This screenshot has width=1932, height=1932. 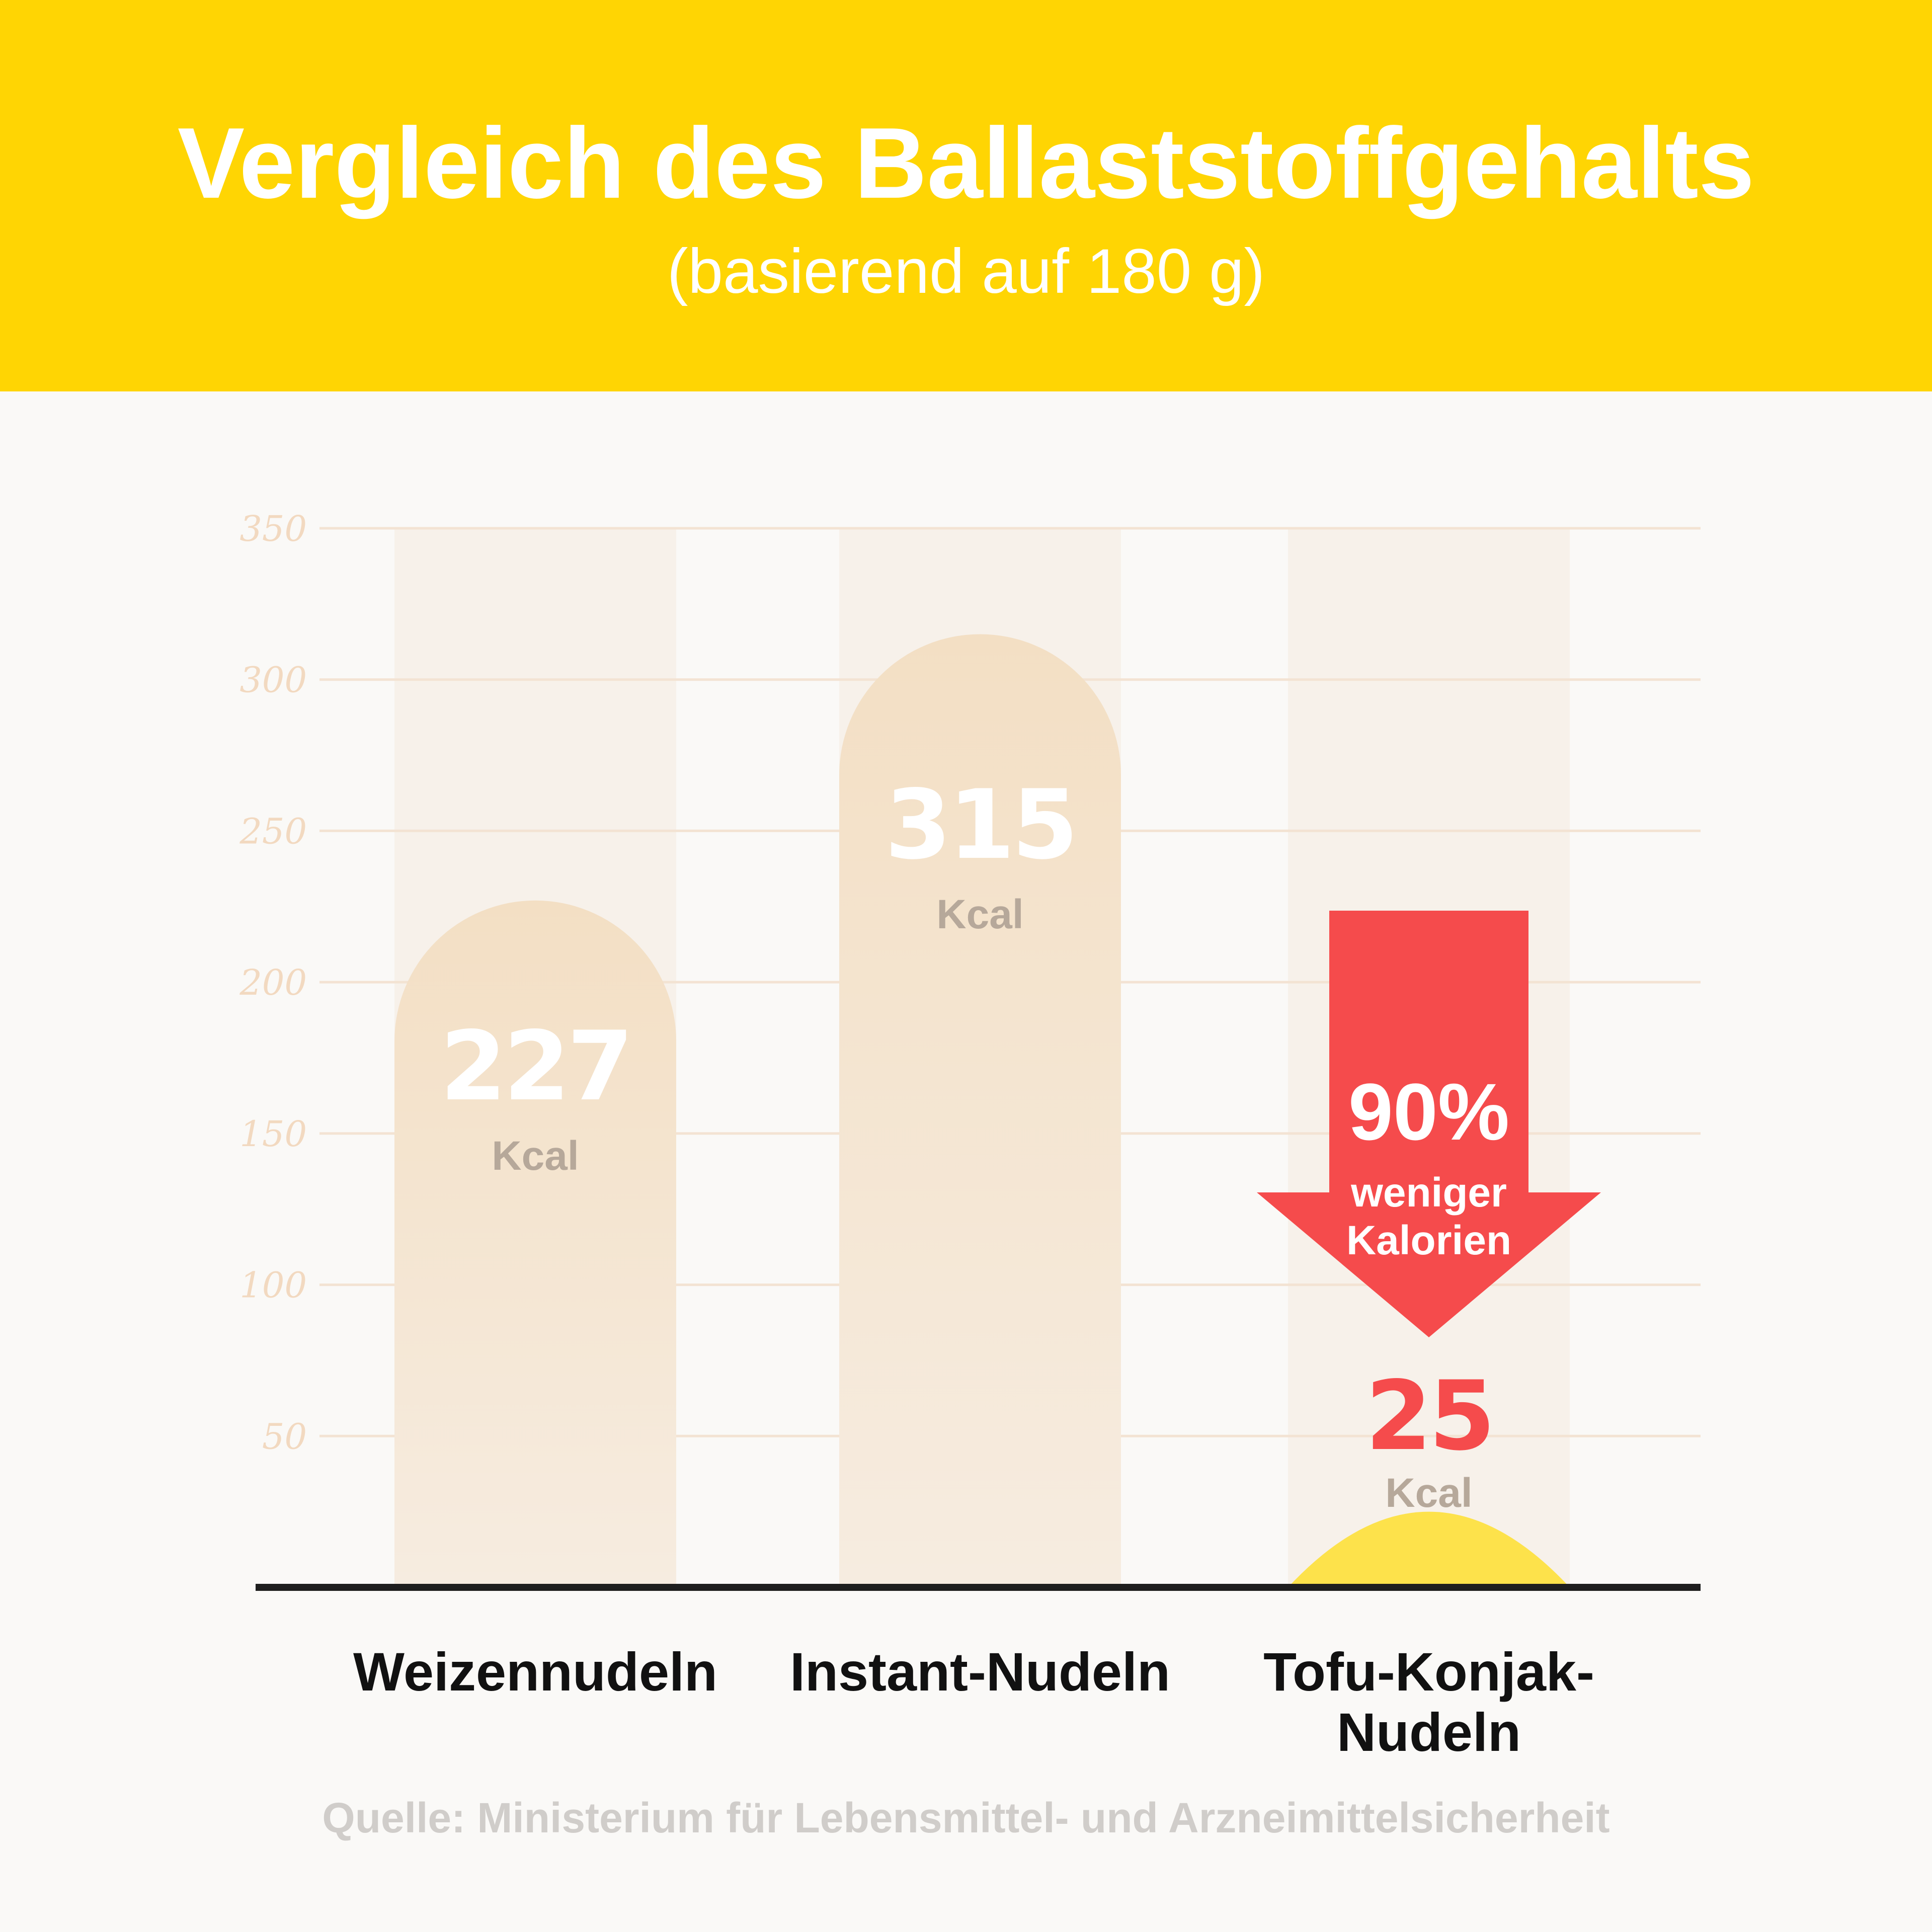 I want to click on unit-label-3: Kcal, so click(x=1428, y=1493).